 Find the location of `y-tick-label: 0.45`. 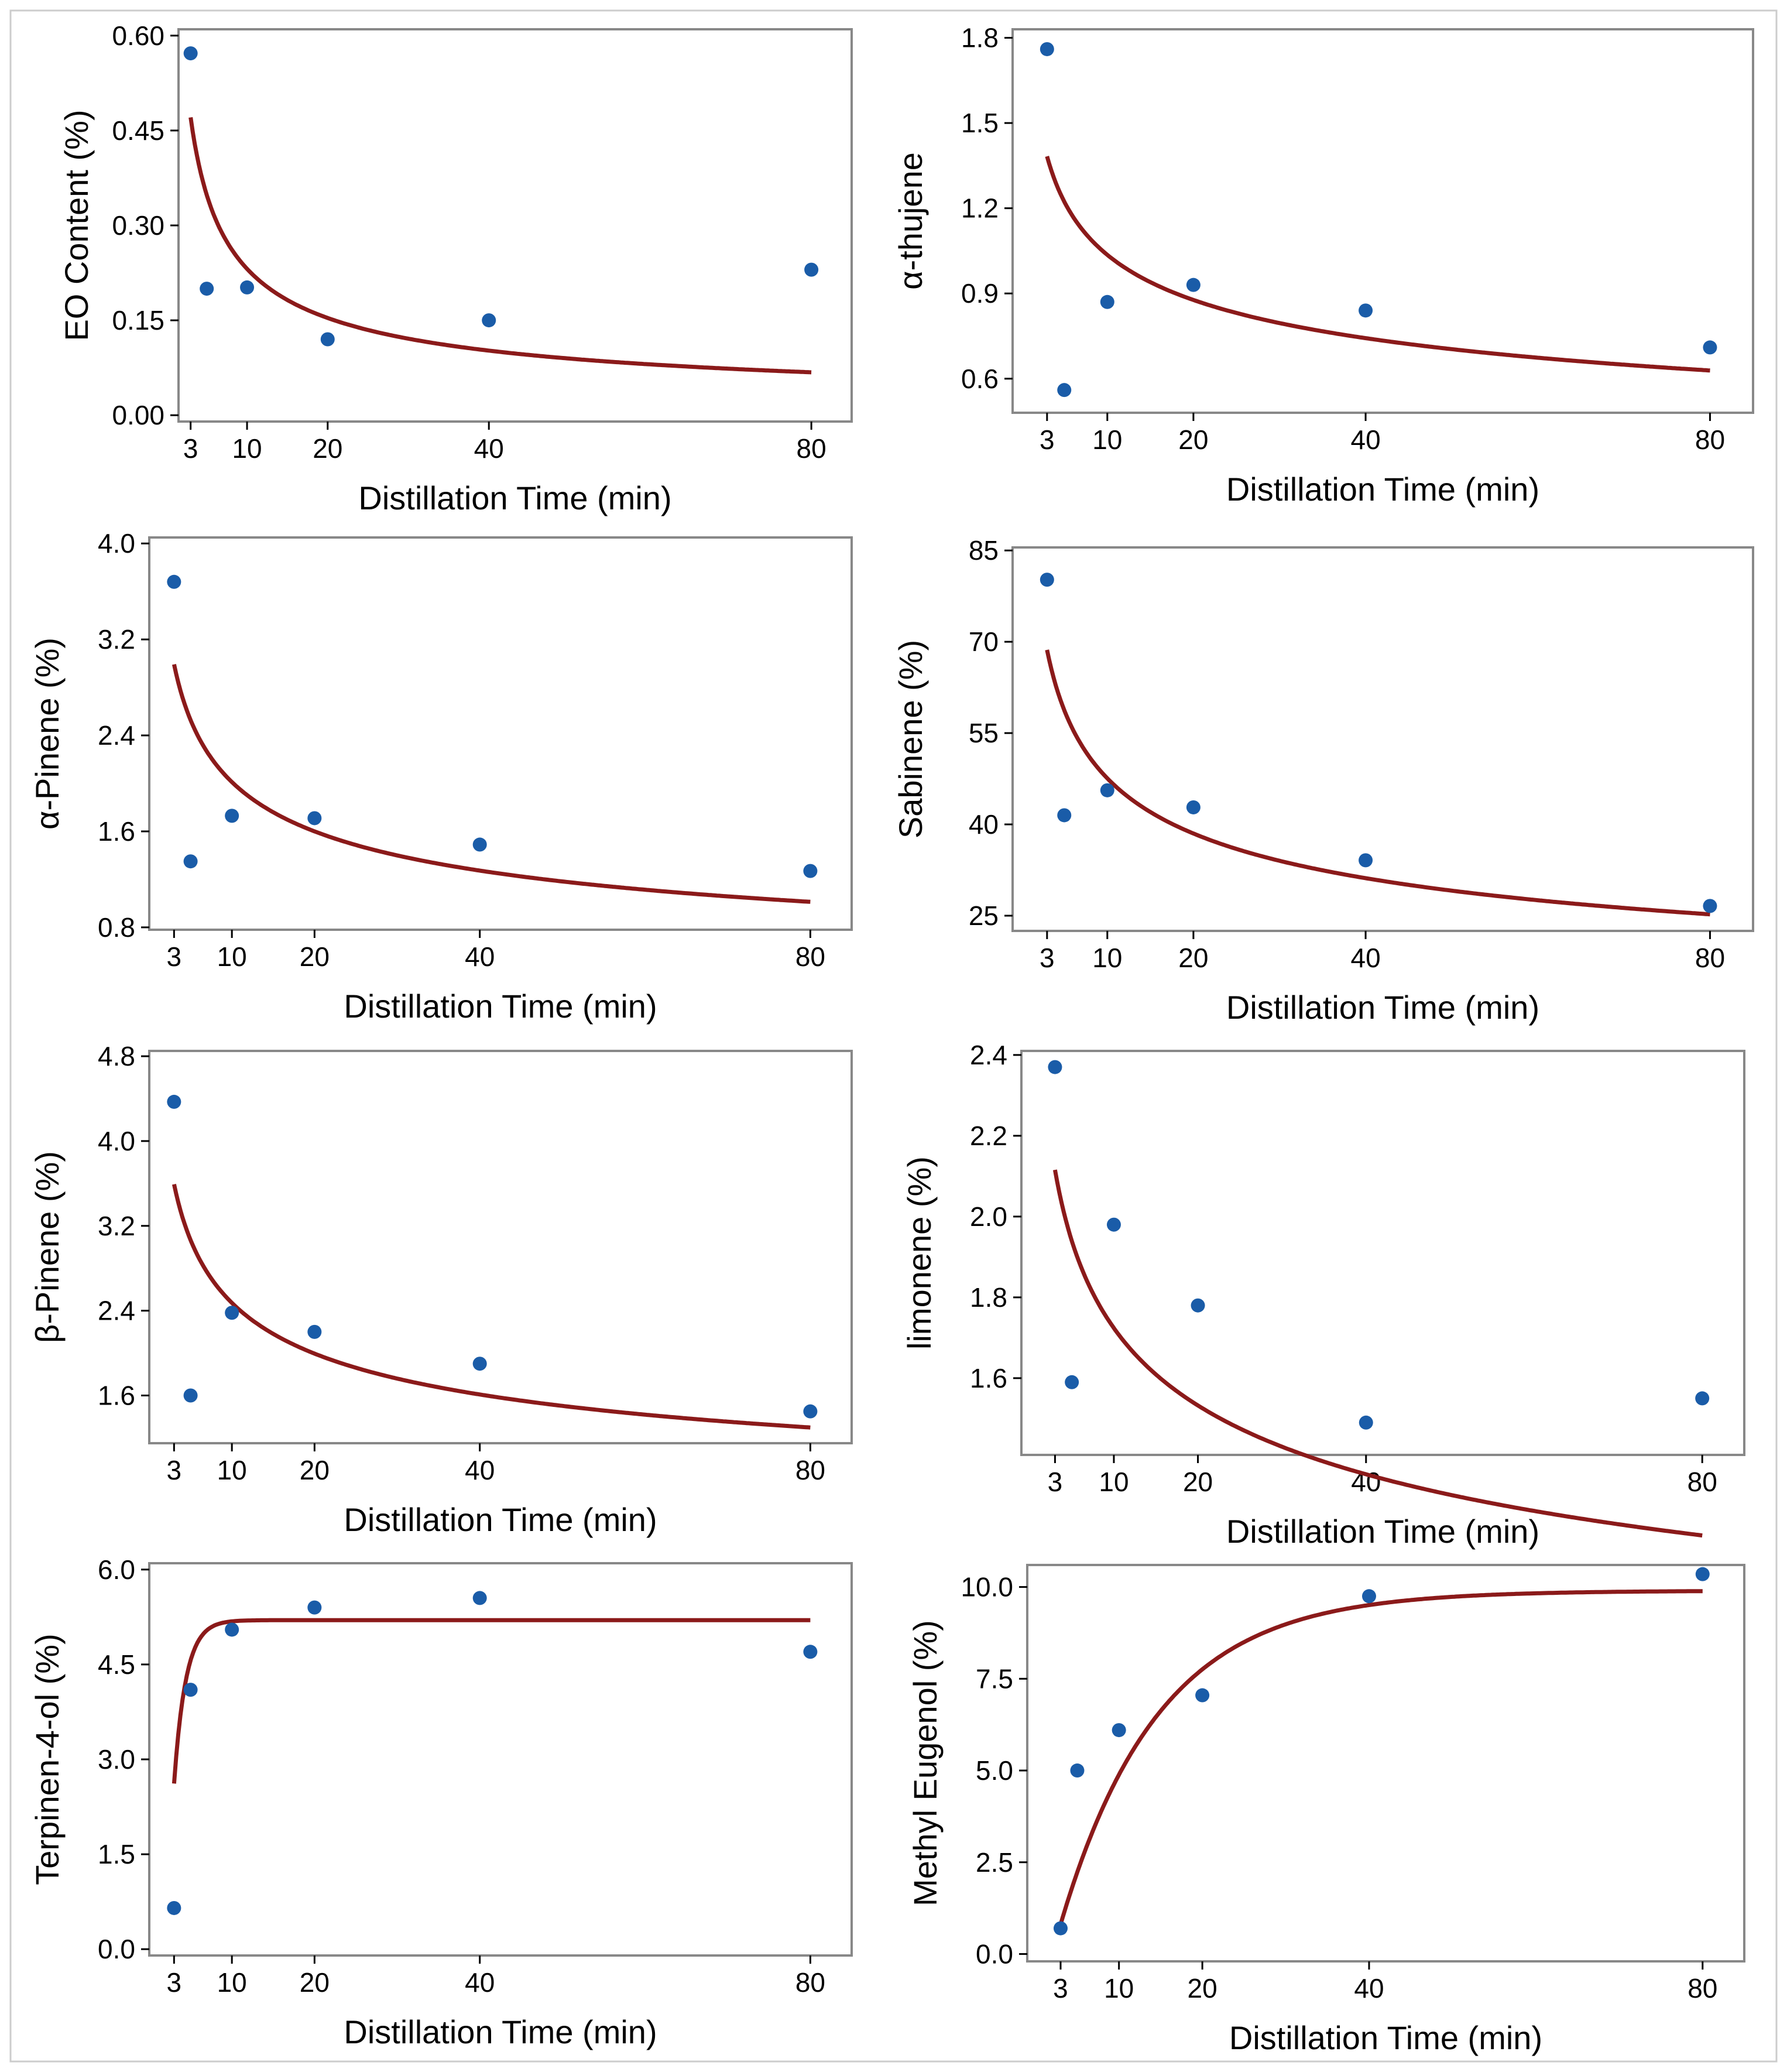

y-tick-label: 0.45 is located at coordinates (138, 130).